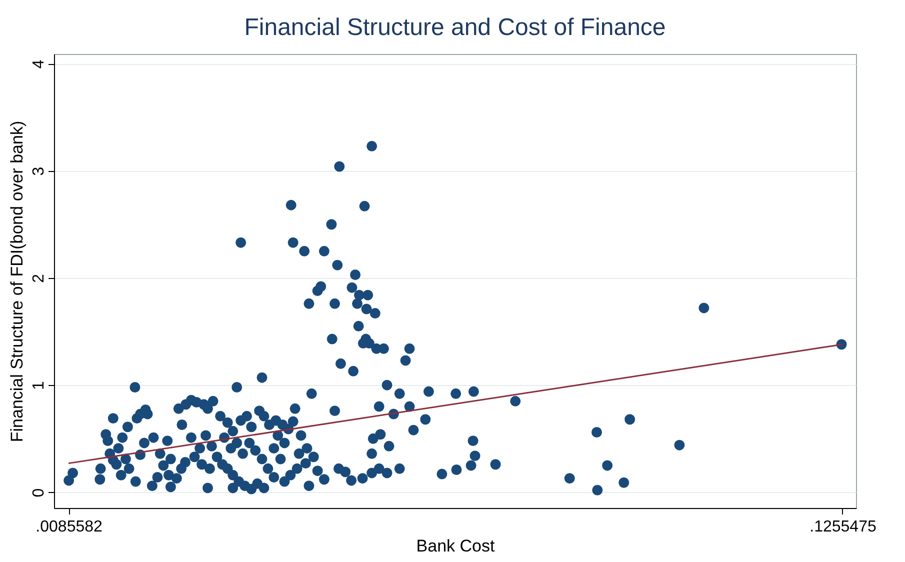 The width and height of the screenshot is (905, 562). Describe the element at coordinates (843, 527) in the screenshot. I see `x-tick-label: .1255475` at that location.